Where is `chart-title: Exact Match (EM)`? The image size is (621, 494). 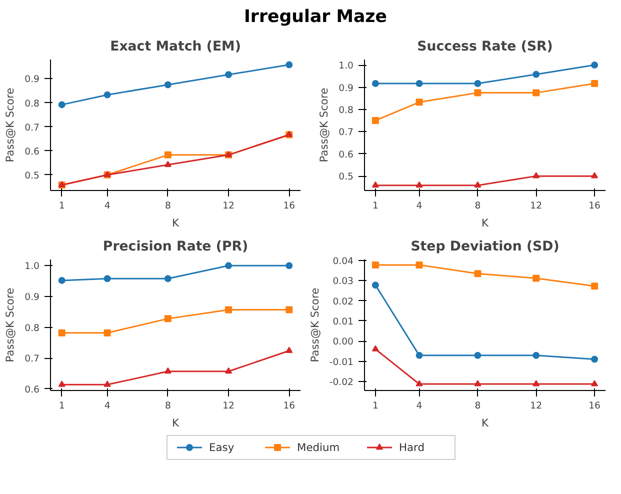
chart-title: Exact Match (EM) is located at coordinates (175, 47).